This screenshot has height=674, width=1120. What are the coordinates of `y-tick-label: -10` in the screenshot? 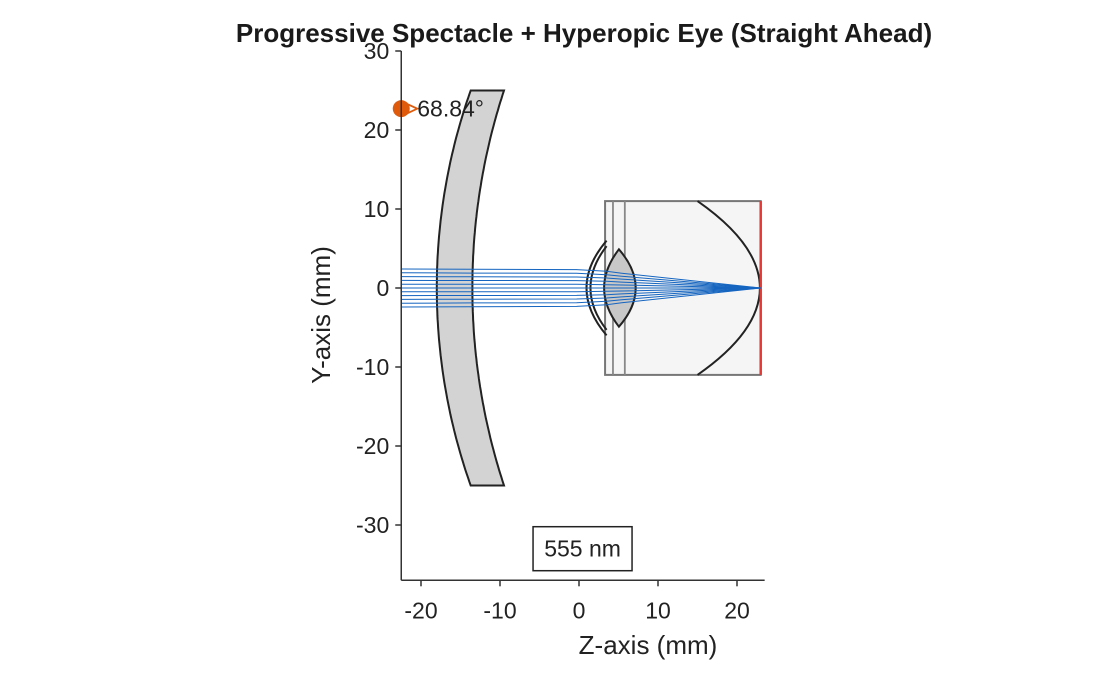 It's located at (372, 367).